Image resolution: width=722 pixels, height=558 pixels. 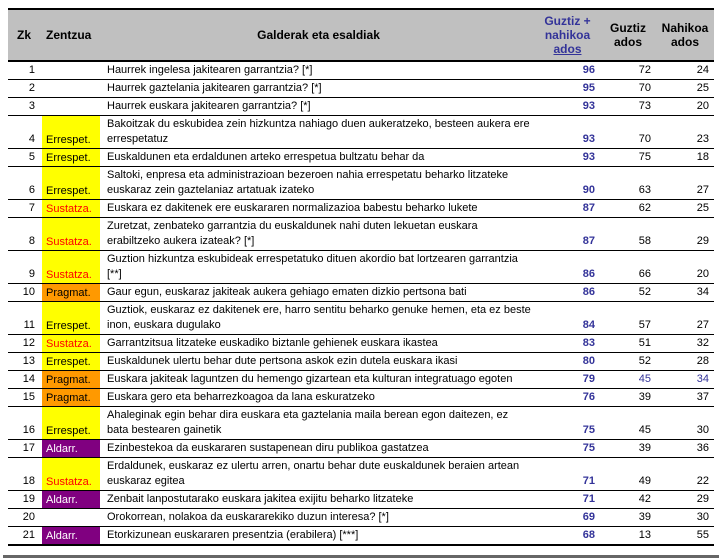 I want to click on value-fairly-agree: 28, so click(x=685, y=361).